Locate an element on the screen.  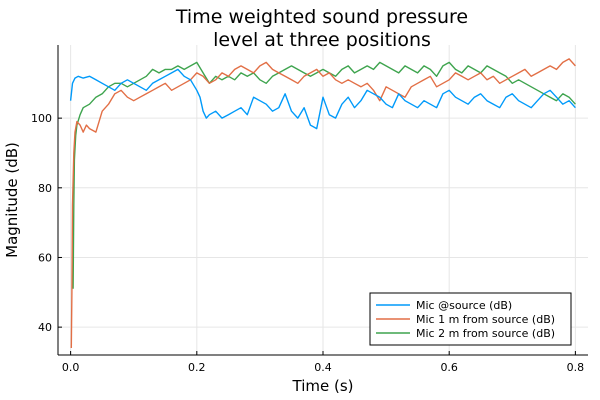
legend-label-mic-1m: Mic 1 m from source (dB) is located at coordinates (485, 319).